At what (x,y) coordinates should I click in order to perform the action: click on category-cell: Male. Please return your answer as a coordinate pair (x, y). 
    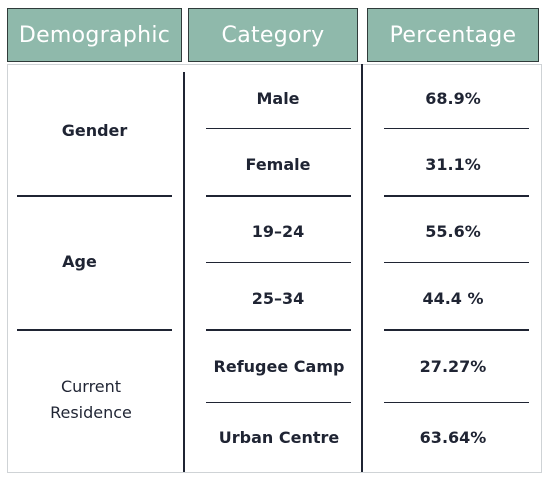
    Looking at the image, I should click on (278, 98).